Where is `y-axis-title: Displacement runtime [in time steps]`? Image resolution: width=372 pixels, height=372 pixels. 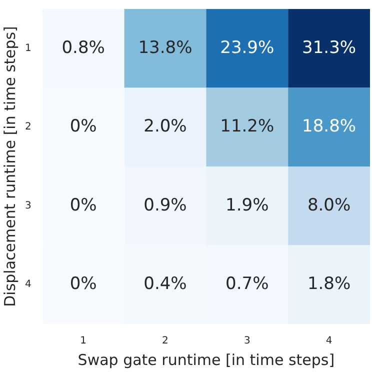 y-axis-title: Displacement runtime [in time steps] is located at coordinates (9, 166).